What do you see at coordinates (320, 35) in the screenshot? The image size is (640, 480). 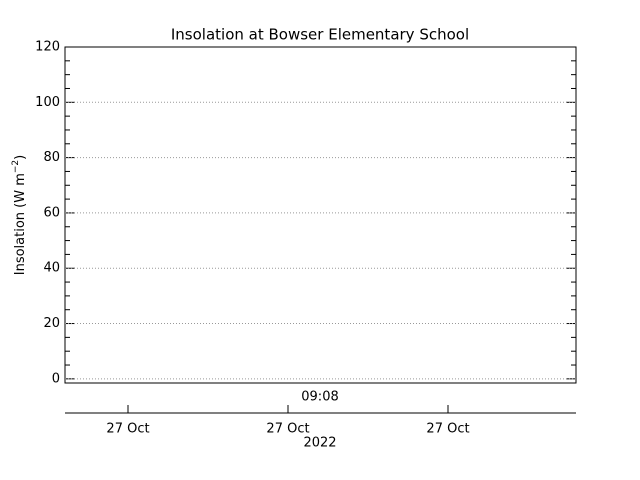 I see `chart-title: Insolation at Bowser Elementary School` at bounding box center [320, 35].